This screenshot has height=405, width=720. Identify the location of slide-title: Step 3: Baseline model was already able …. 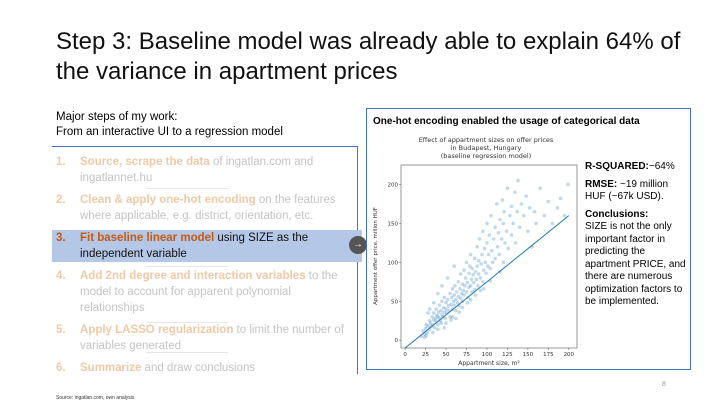
(368, 56).